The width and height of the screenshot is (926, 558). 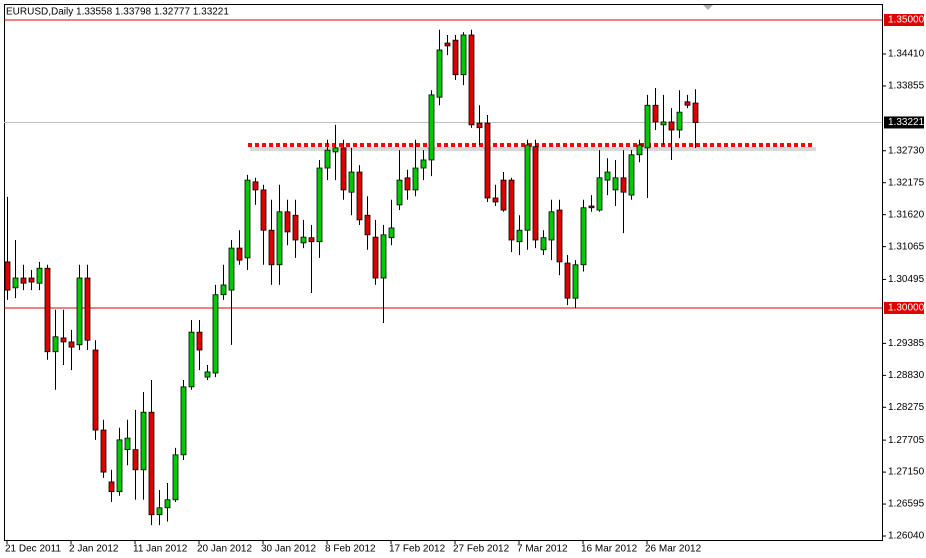 What do you see at coordinates (481, 549) in the screenshot?
I see `x-tick-label: 27 Feb 2012` at bounding box center [481, 549].